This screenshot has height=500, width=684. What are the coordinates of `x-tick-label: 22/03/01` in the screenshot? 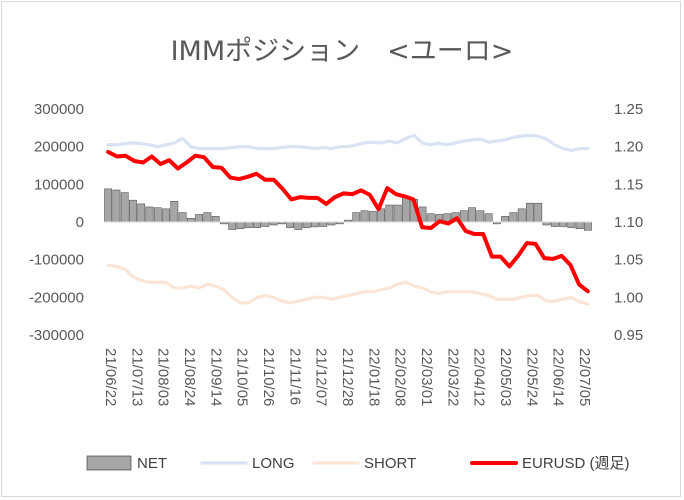 It's located at (426, 377).